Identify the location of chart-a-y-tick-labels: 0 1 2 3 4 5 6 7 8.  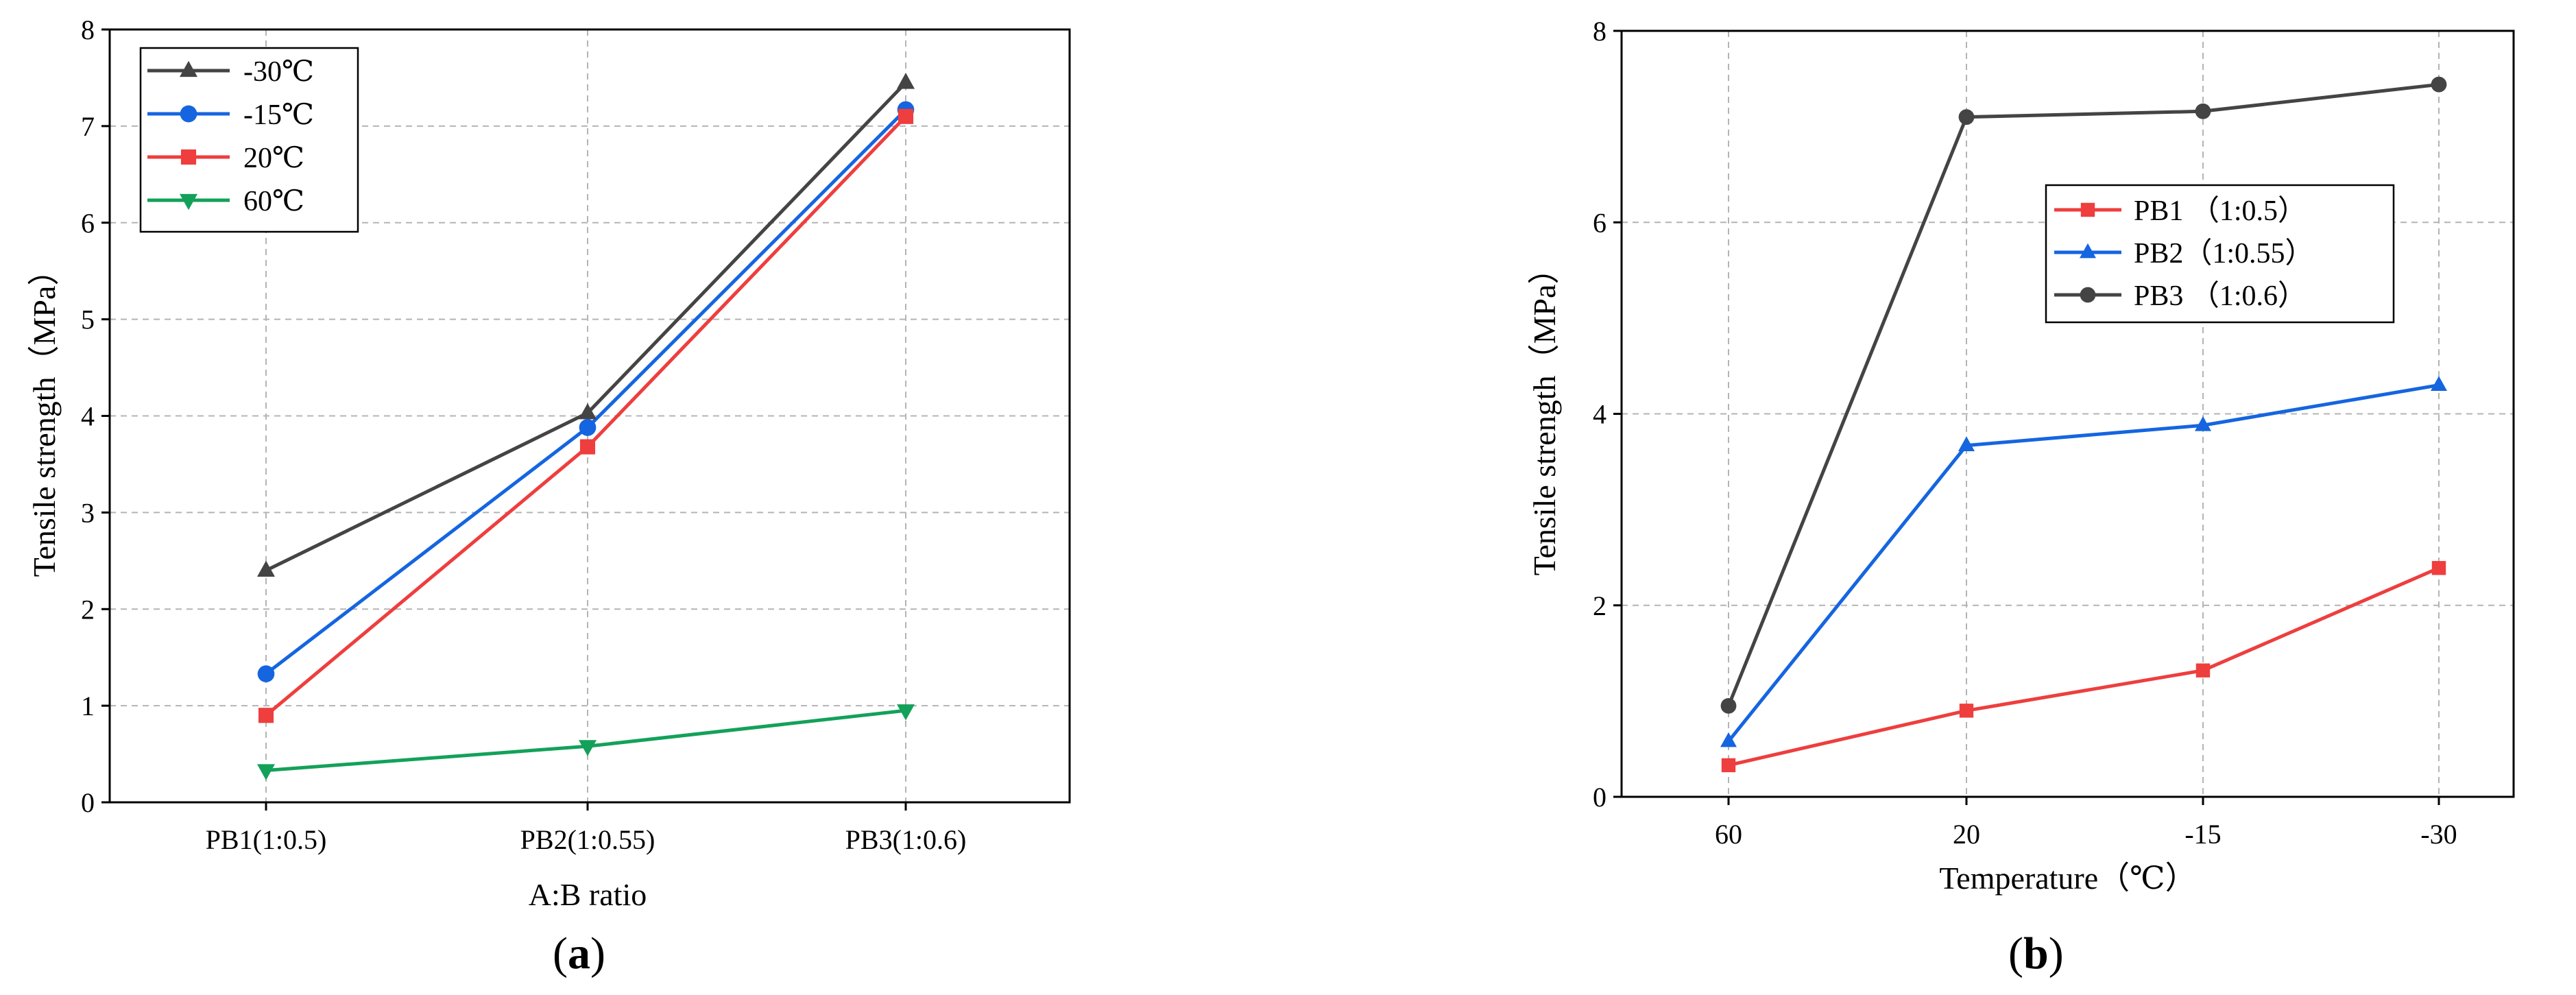
(88, 416).